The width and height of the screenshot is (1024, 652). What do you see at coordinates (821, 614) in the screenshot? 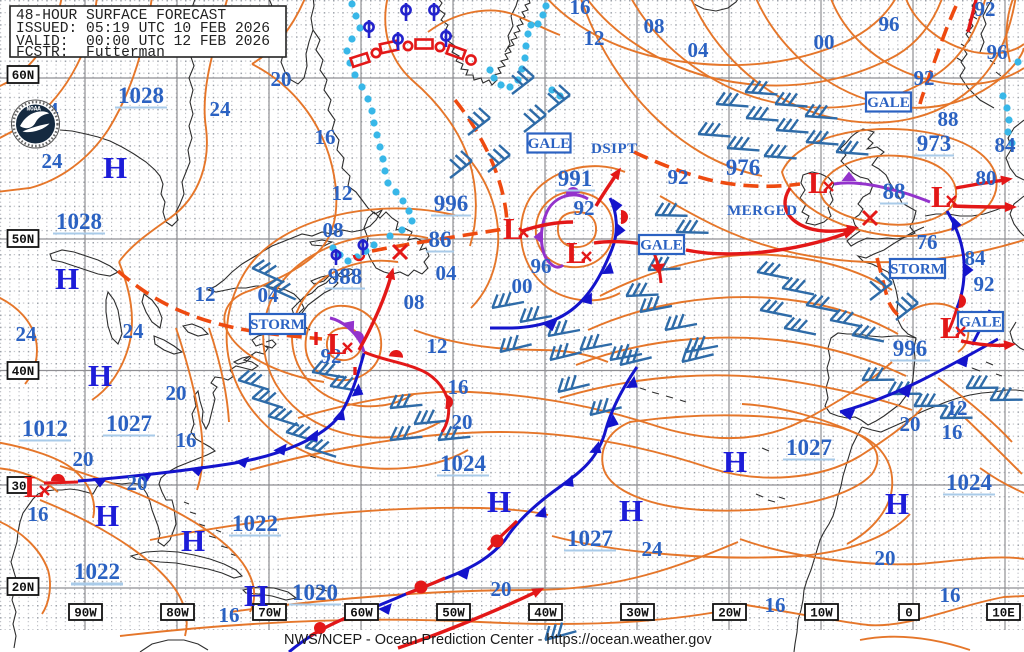
I see `svg-text: 10W` at bounding box center [821, 614].